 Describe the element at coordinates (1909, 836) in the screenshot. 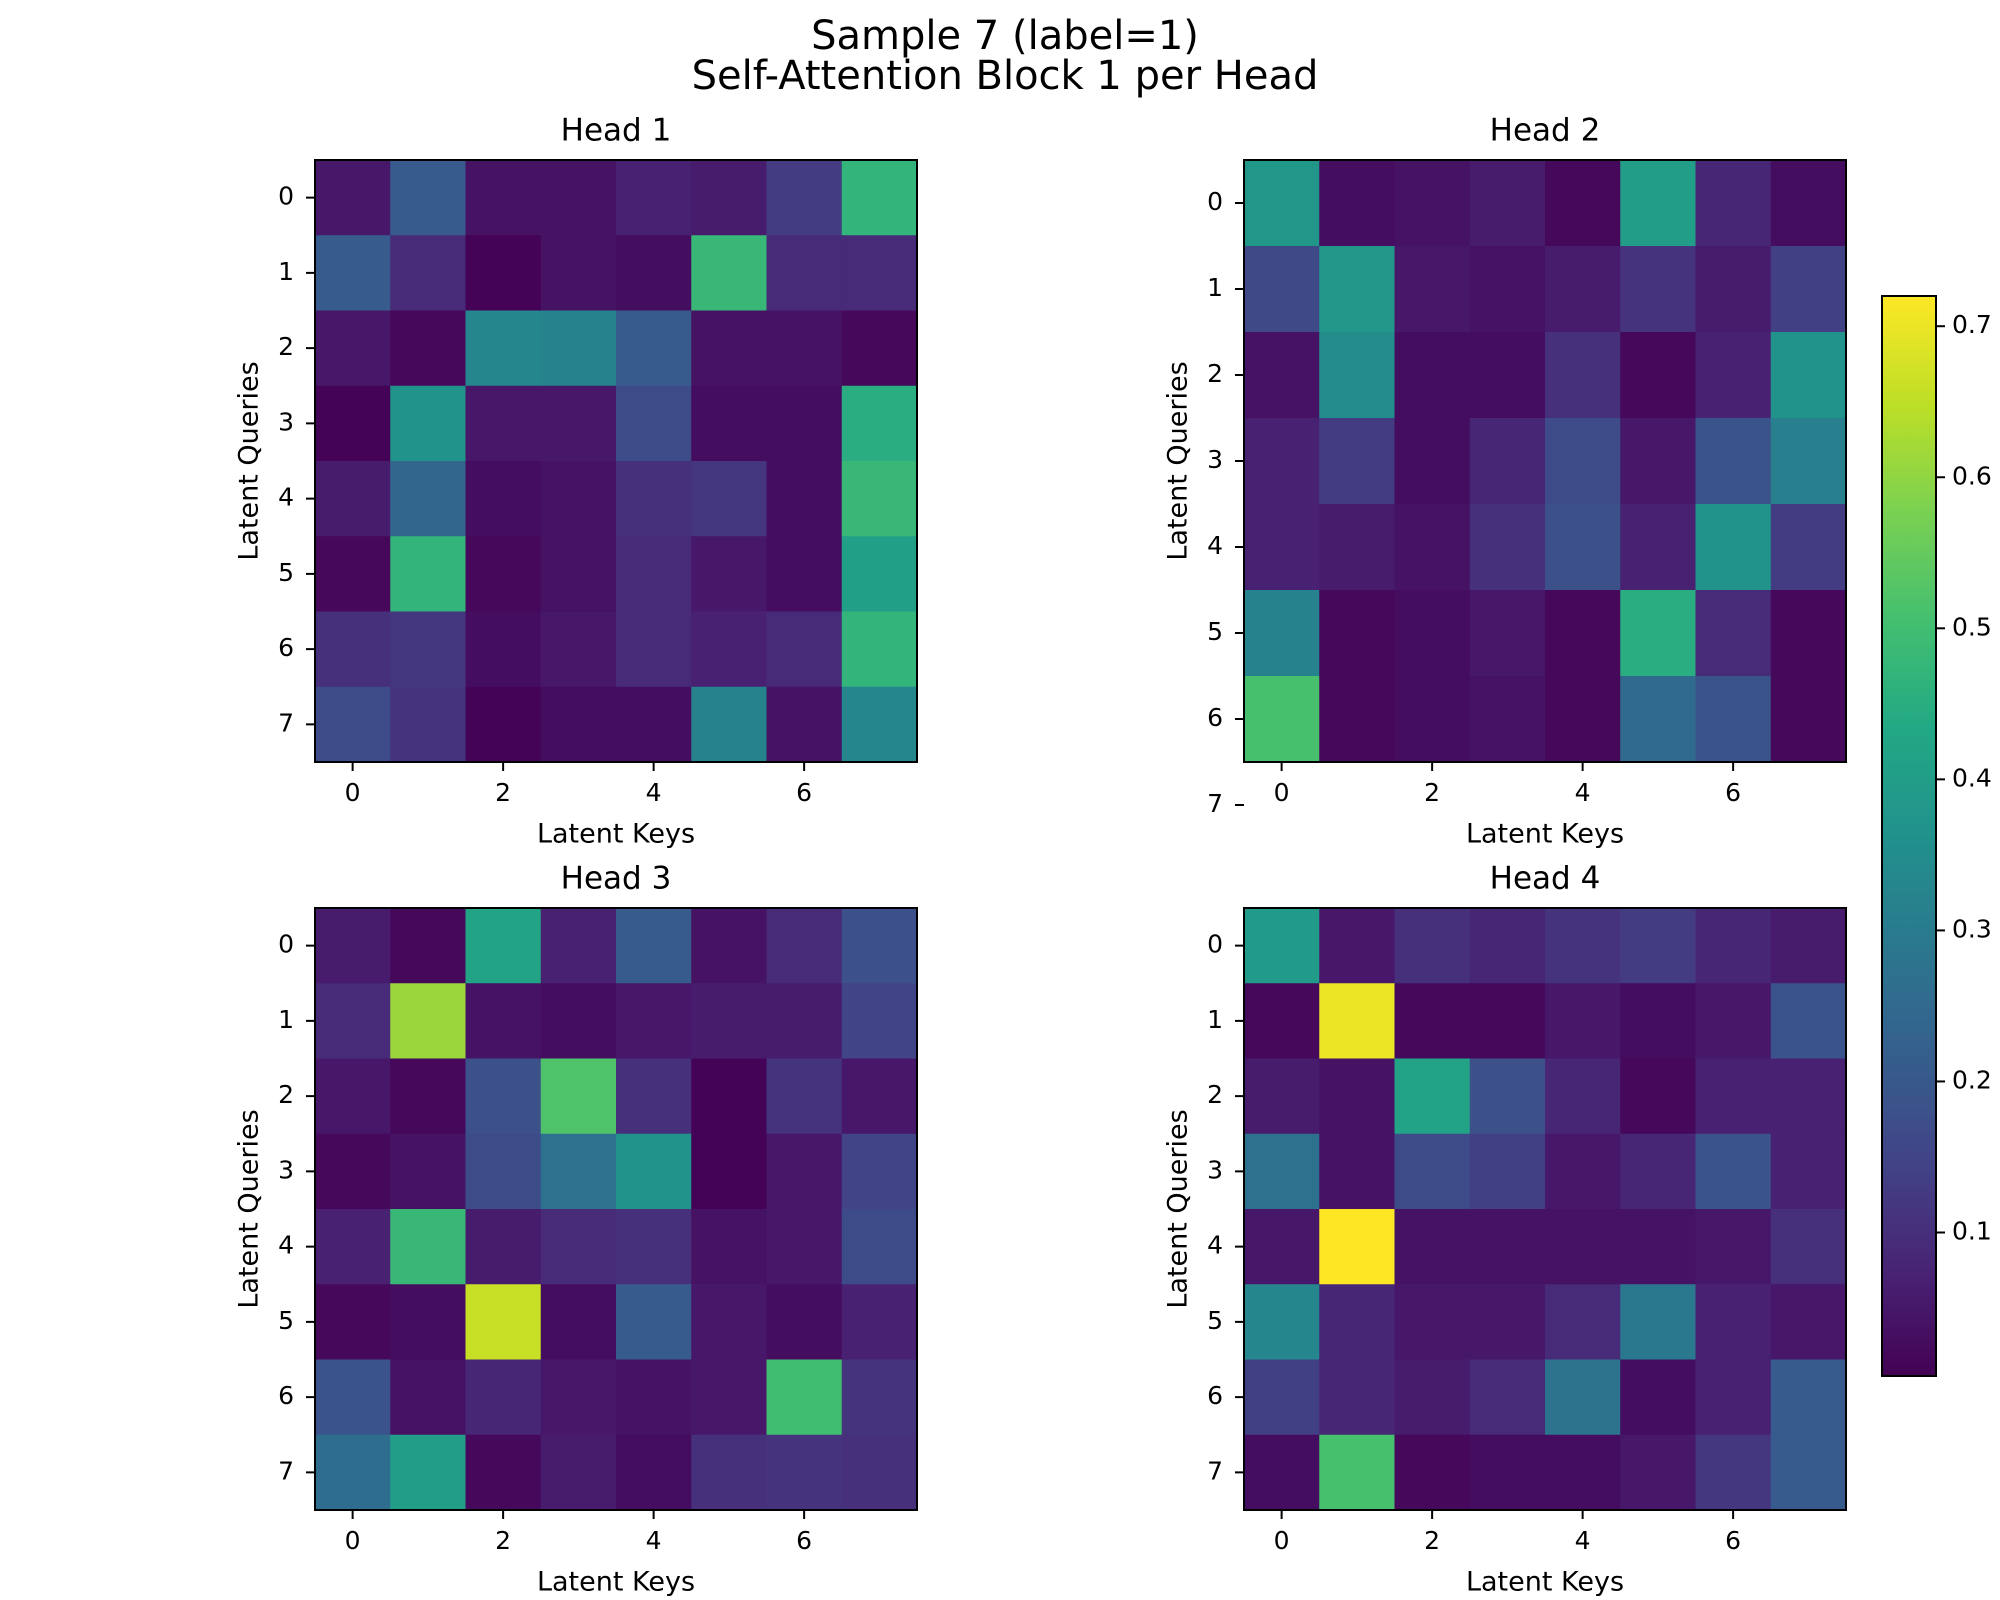

I see `colorbar-gradient` at that location.